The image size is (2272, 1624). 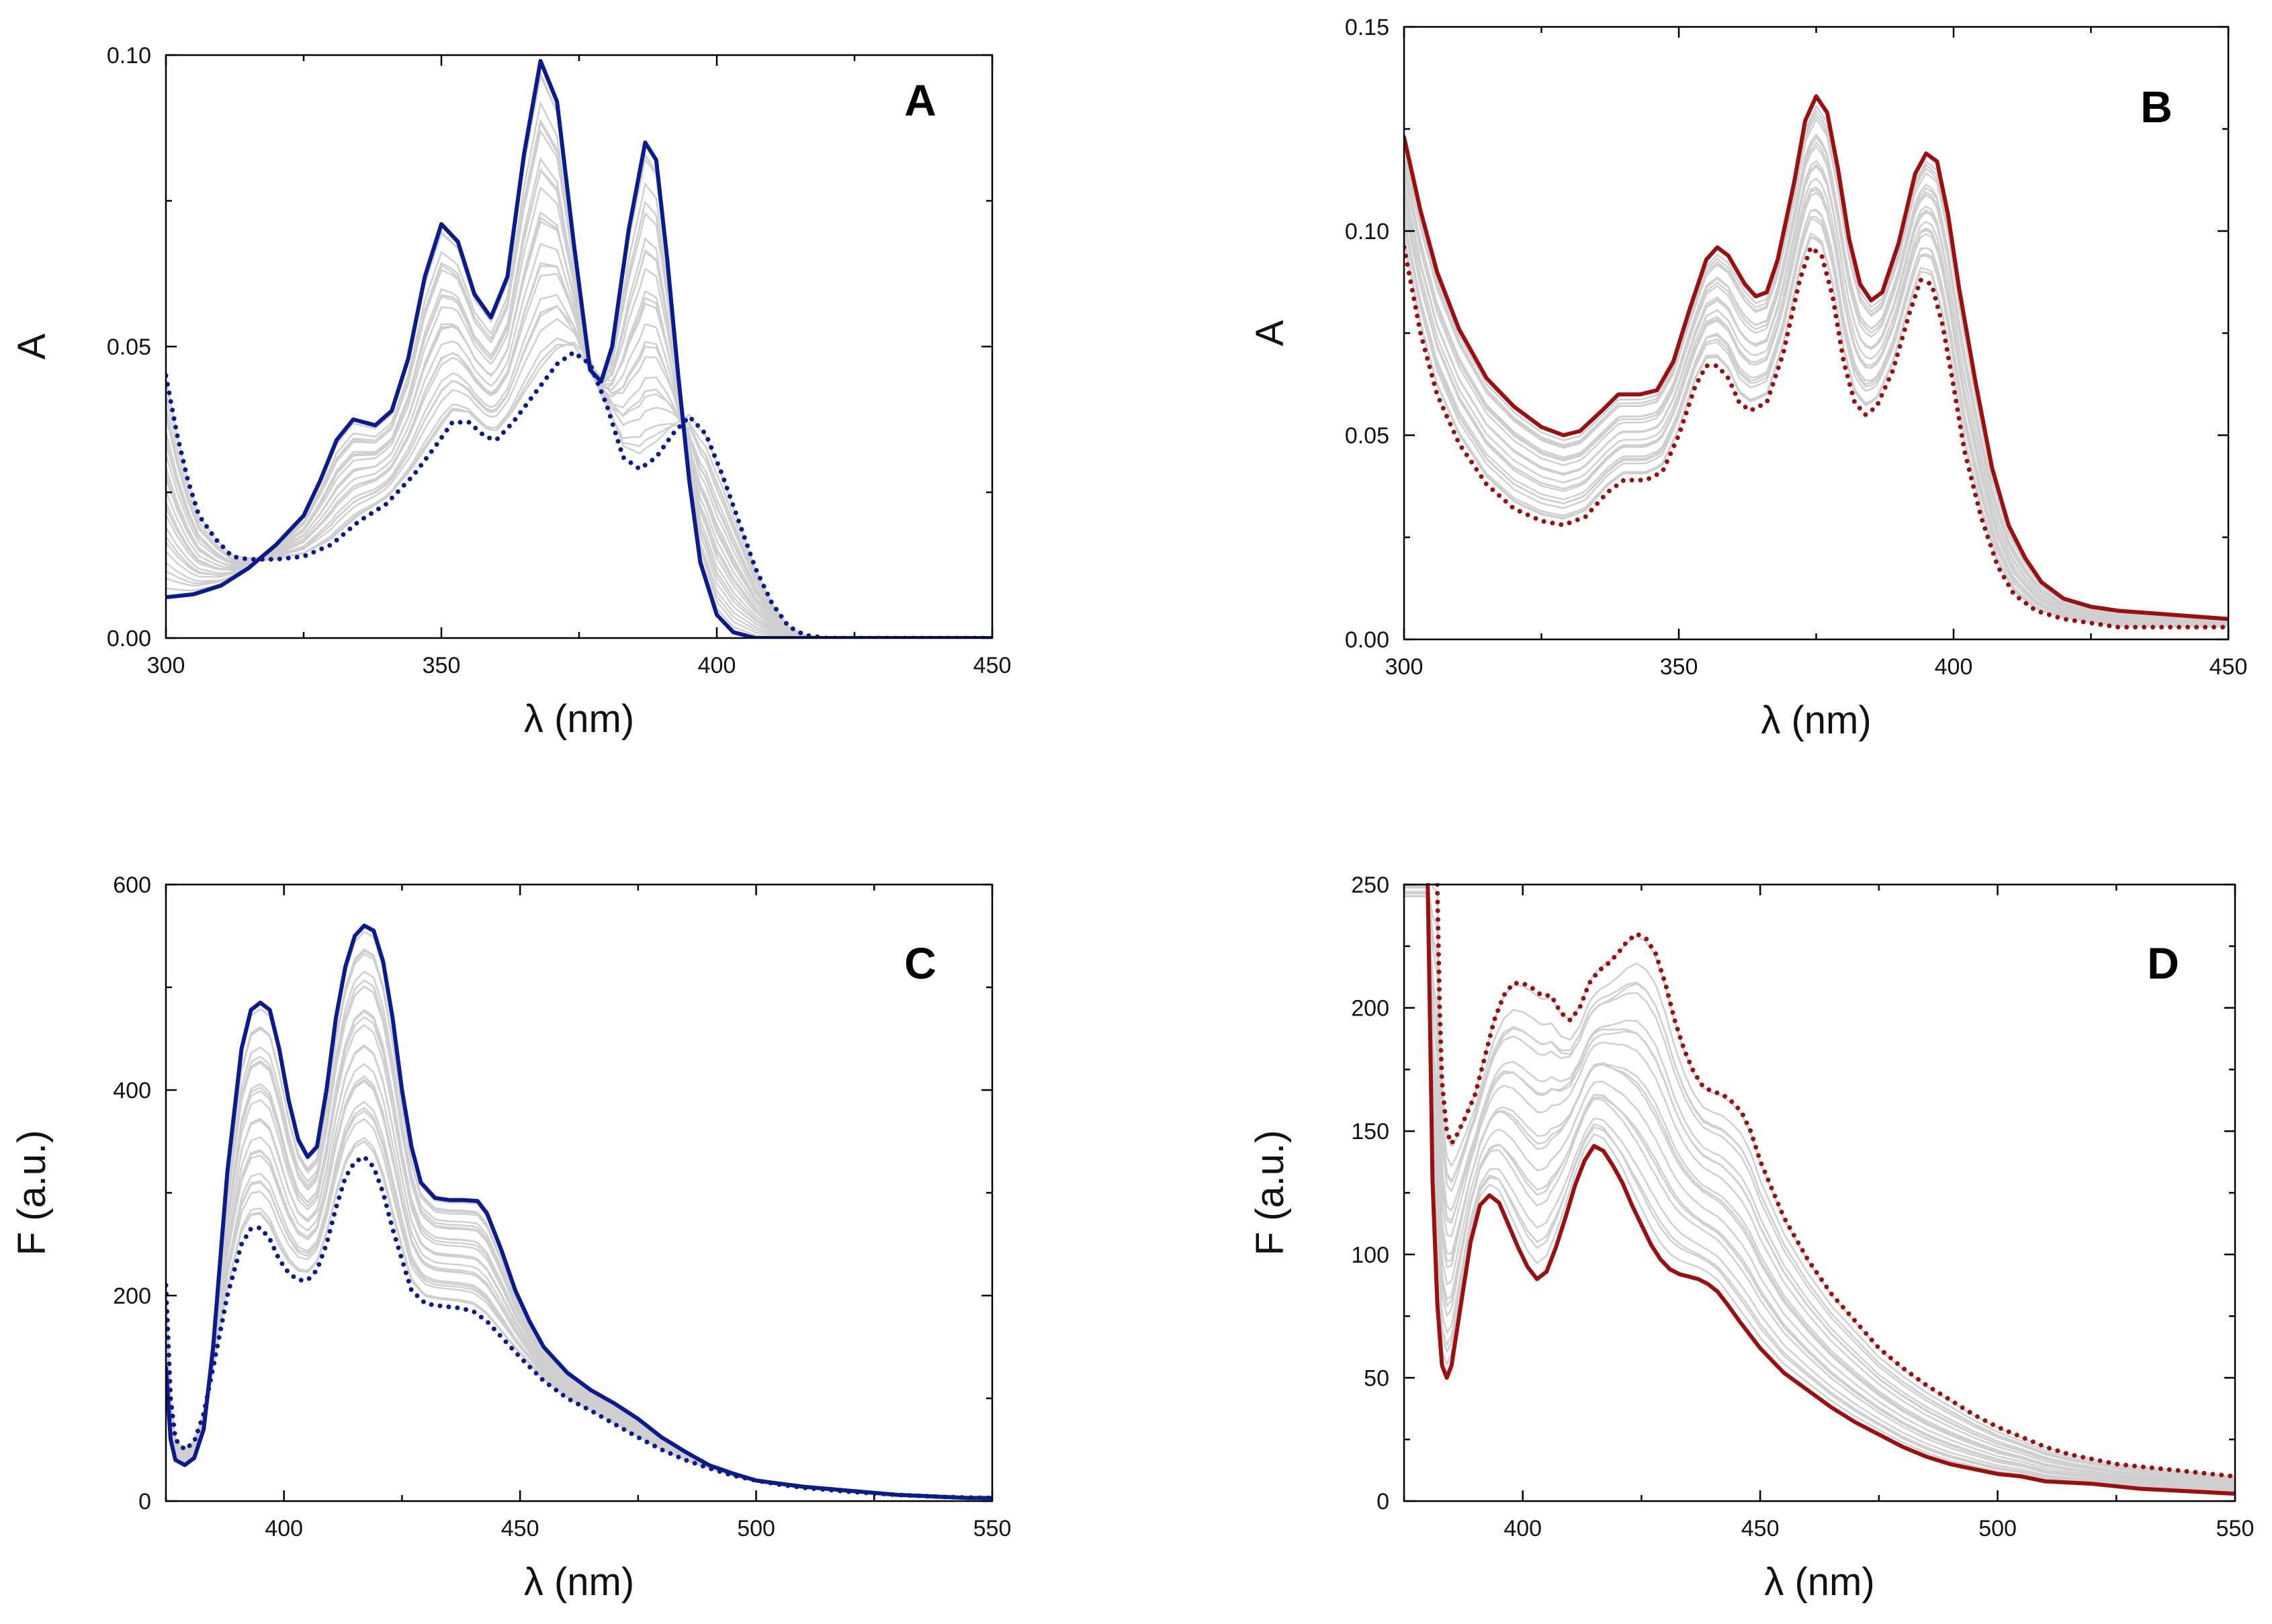 I want to click on panel-label: B, so click(x=2156, y=107).